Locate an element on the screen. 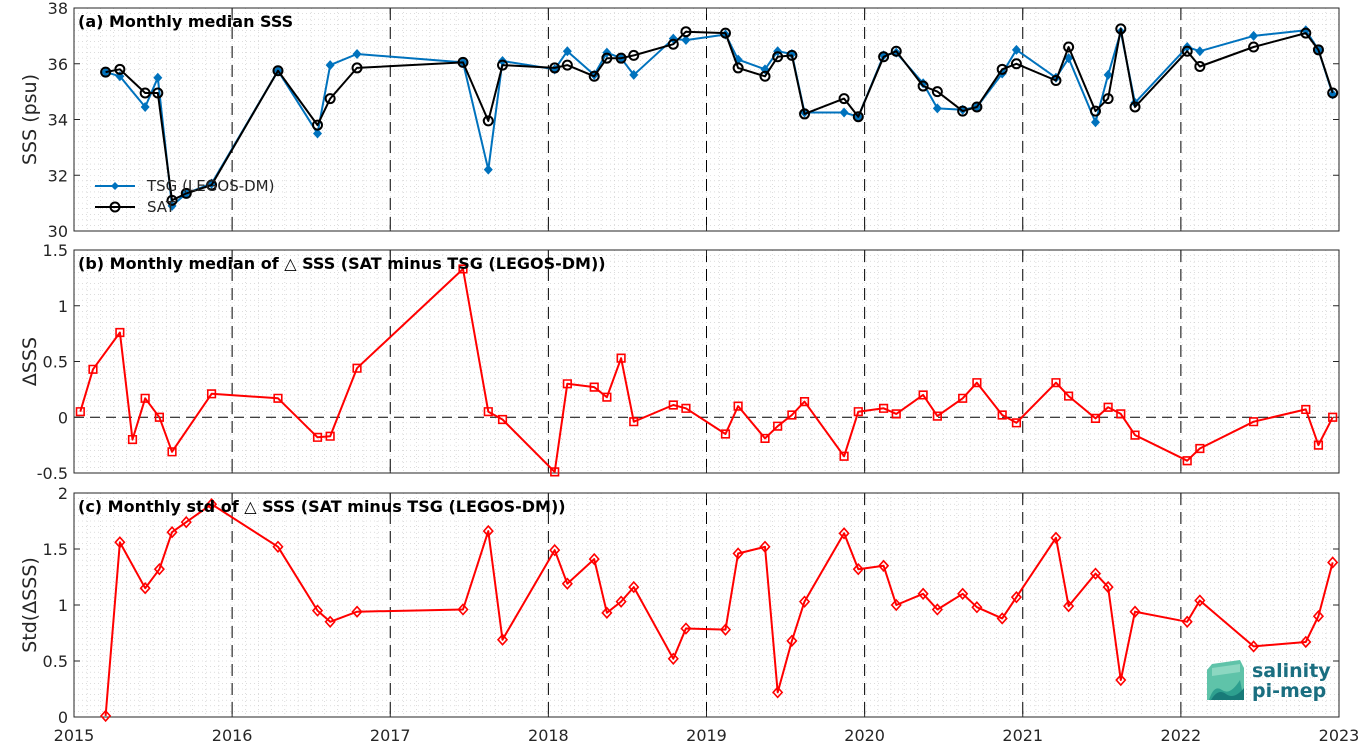 This screenshot has width=1364, height=745. y-tick-label: 1 is located at coordinates (63, 605).